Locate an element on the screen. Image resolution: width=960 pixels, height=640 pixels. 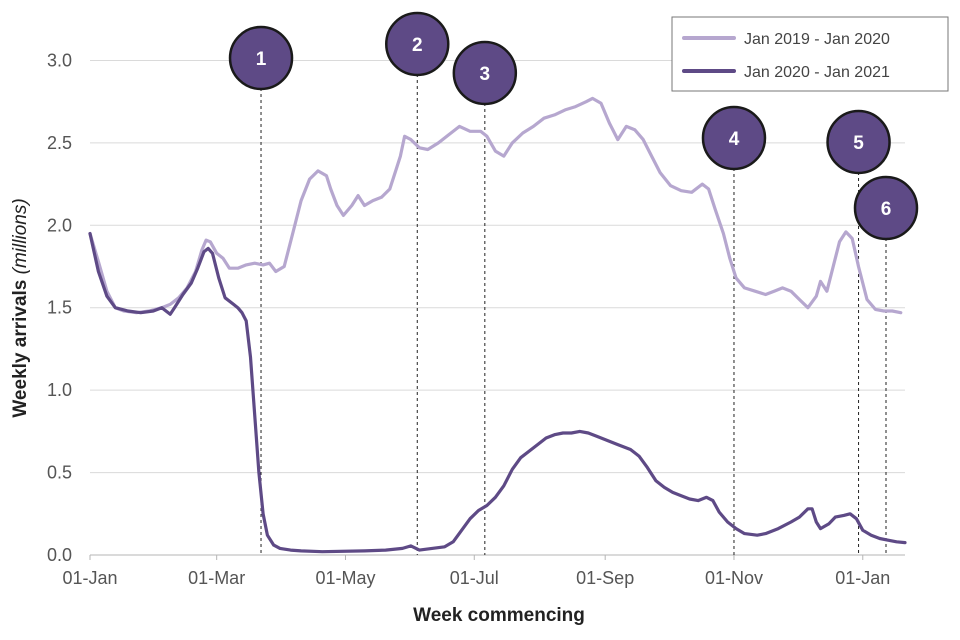
x-tick-label-4: 01-Sep is located at coordinates (605, 578).